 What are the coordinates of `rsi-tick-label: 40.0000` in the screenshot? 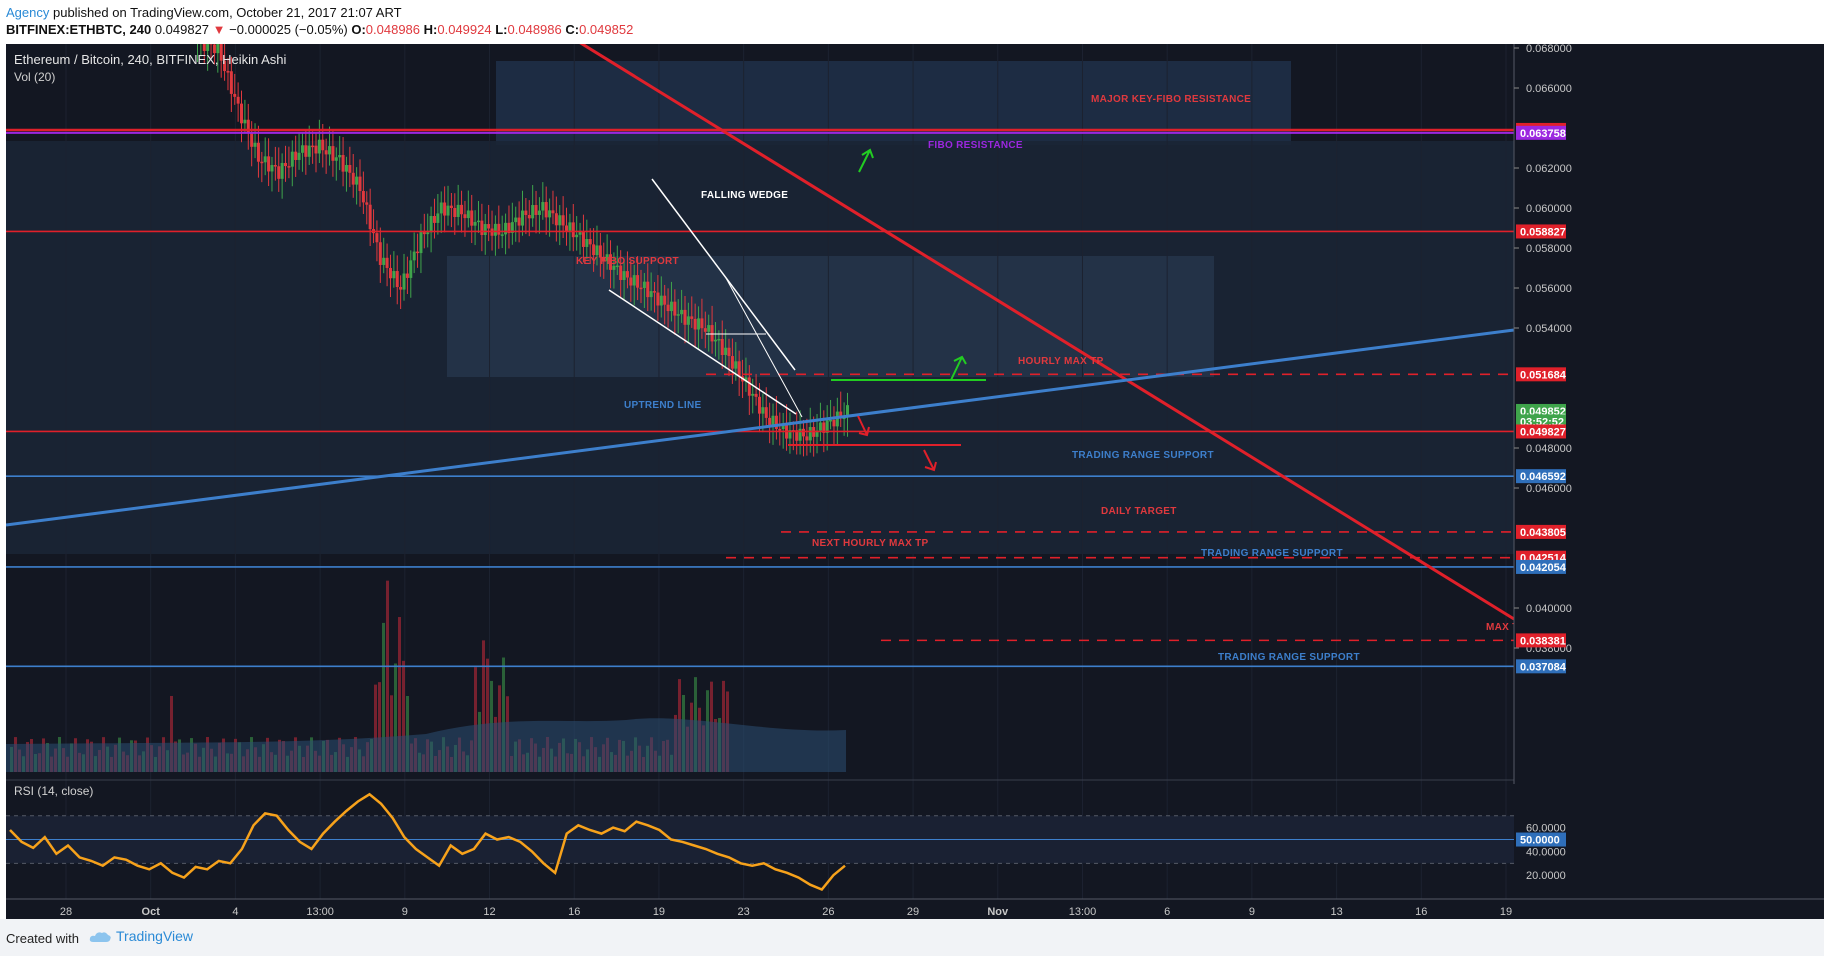 It's located at (1546, 852).